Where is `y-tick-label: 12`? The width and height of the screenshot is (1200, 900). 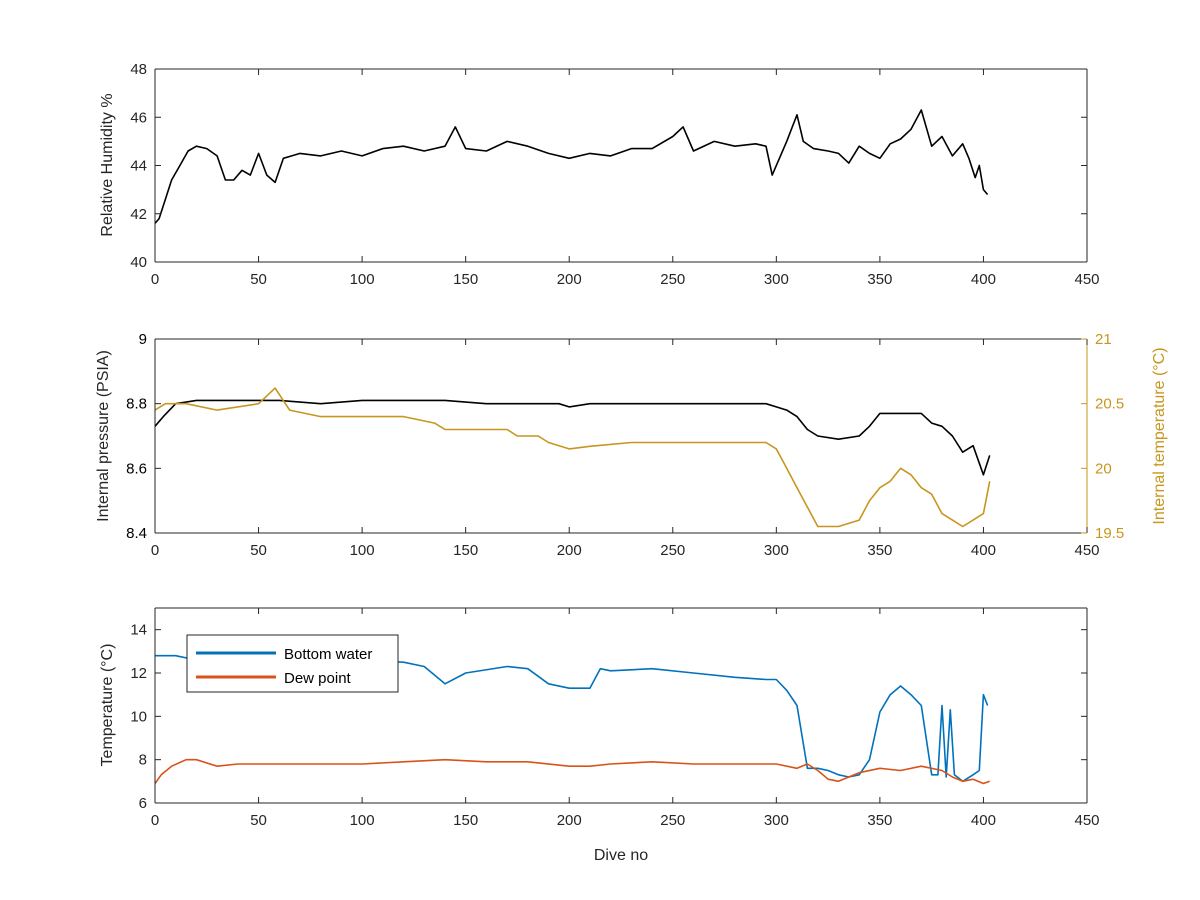
y-tick-label: 12 is located at coordinates (138, 673).